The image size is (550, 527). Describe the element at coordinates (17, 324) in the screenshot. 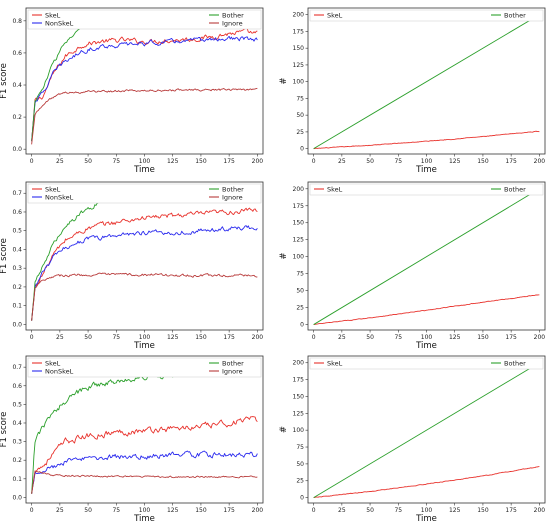

I see `y-tick-label: 0.0` at that location.